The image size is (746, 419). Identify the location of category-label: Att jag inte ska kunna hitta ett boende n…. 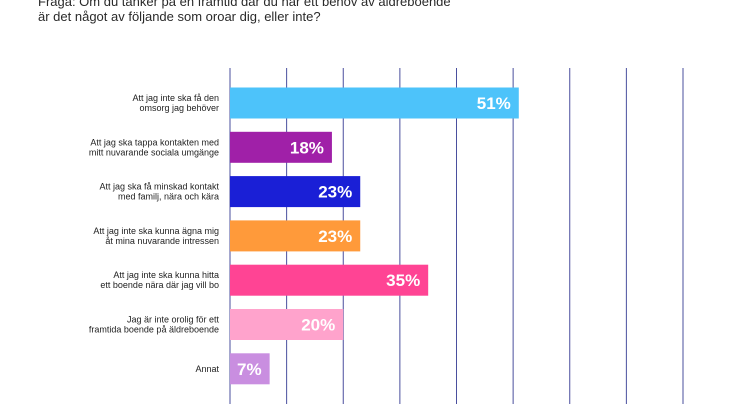
(159, 280).